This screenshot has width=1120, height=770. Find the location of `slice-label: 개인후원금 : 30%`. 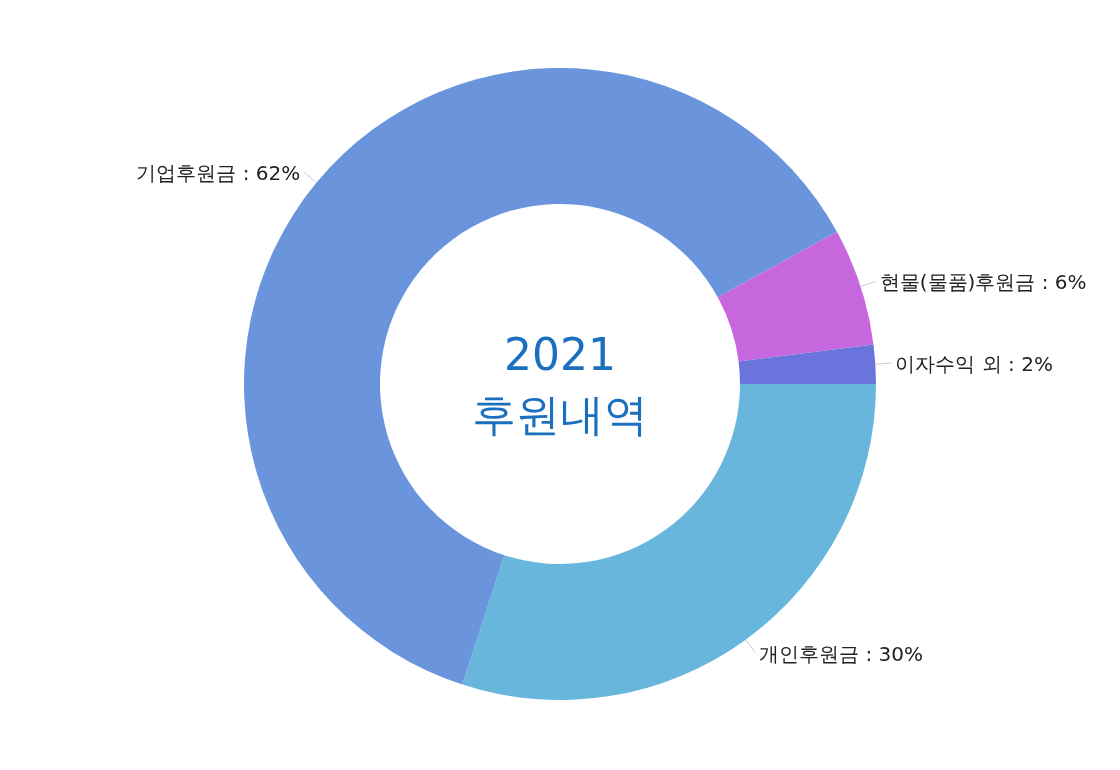

slice-label: 개인후원금 : 30% is located at coordinates (841, 653).